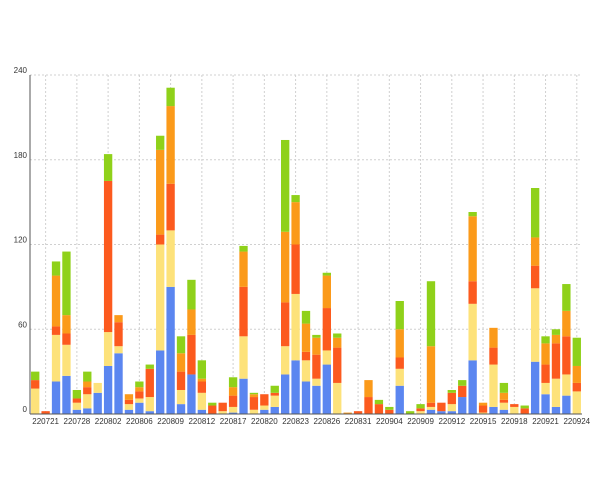 The width and height of the screenshot is (599, 500). What do you see at coordinates (233, 421) in the screenshot?
I see `x-tick-label: 220817` at bounding box center [233, 421].